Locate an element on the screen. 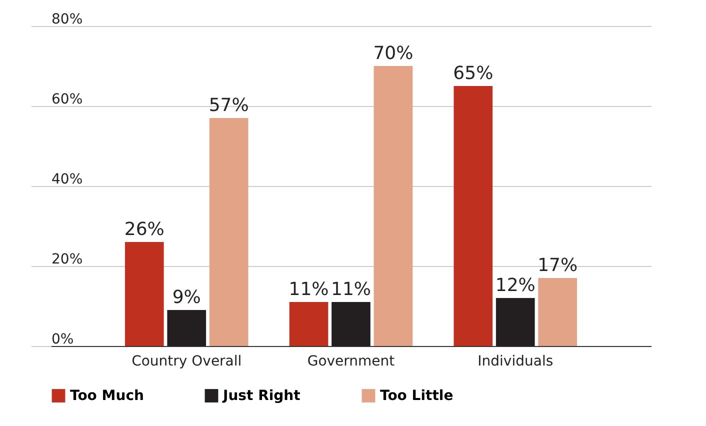 This screenshot has height=426, width=706. y-tick-label: 40% is located at coordinates (67, 180).